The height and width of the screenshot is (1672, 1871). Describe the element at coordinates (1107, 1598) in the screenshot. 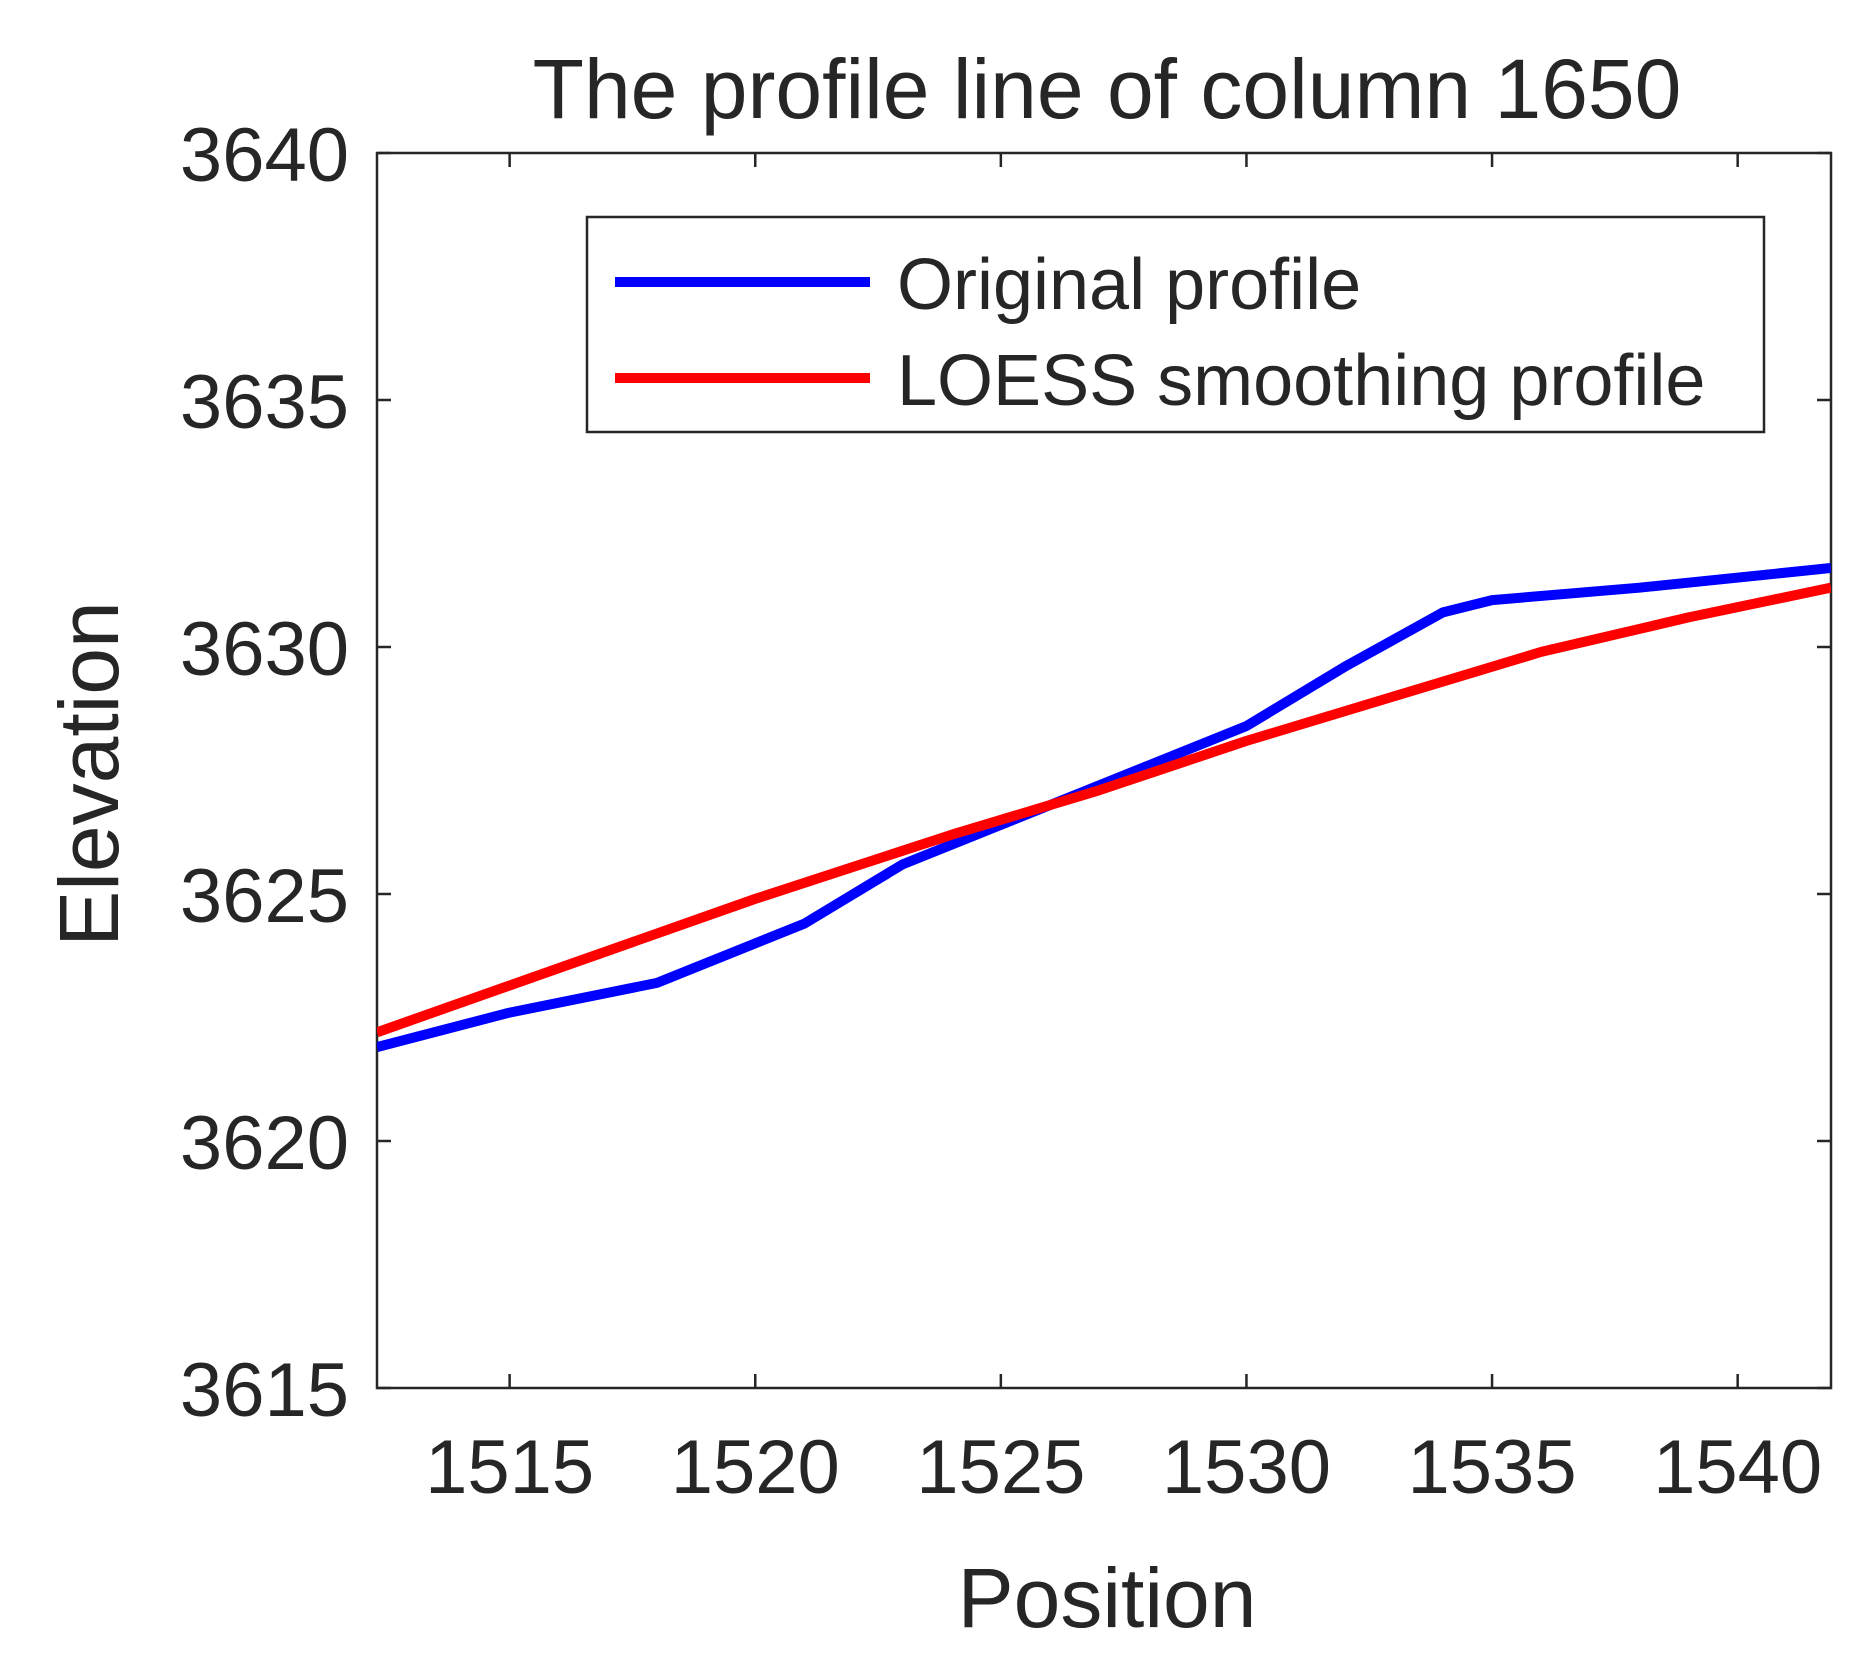

I see `x-axis-label: Position` at that location.